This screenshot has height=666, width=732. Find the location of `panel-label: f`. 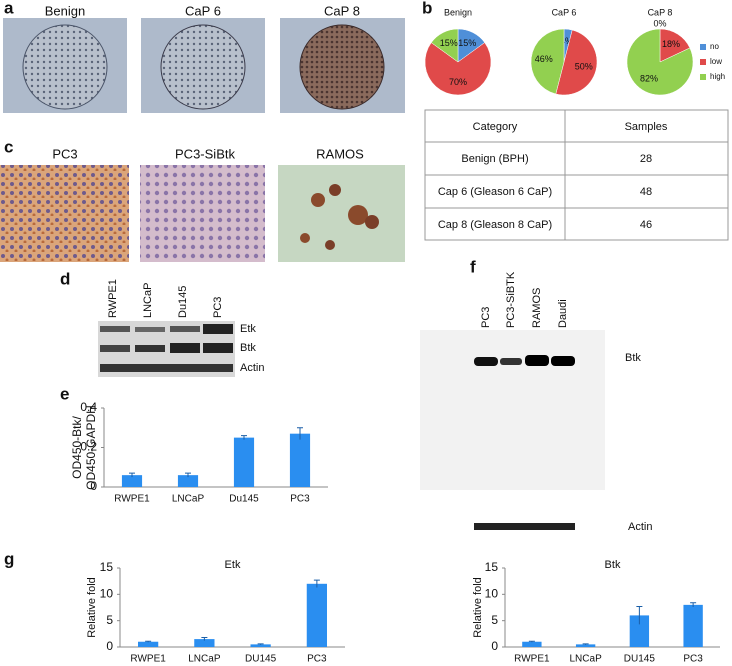

panel-label: f is located at coordinates (473, 266).